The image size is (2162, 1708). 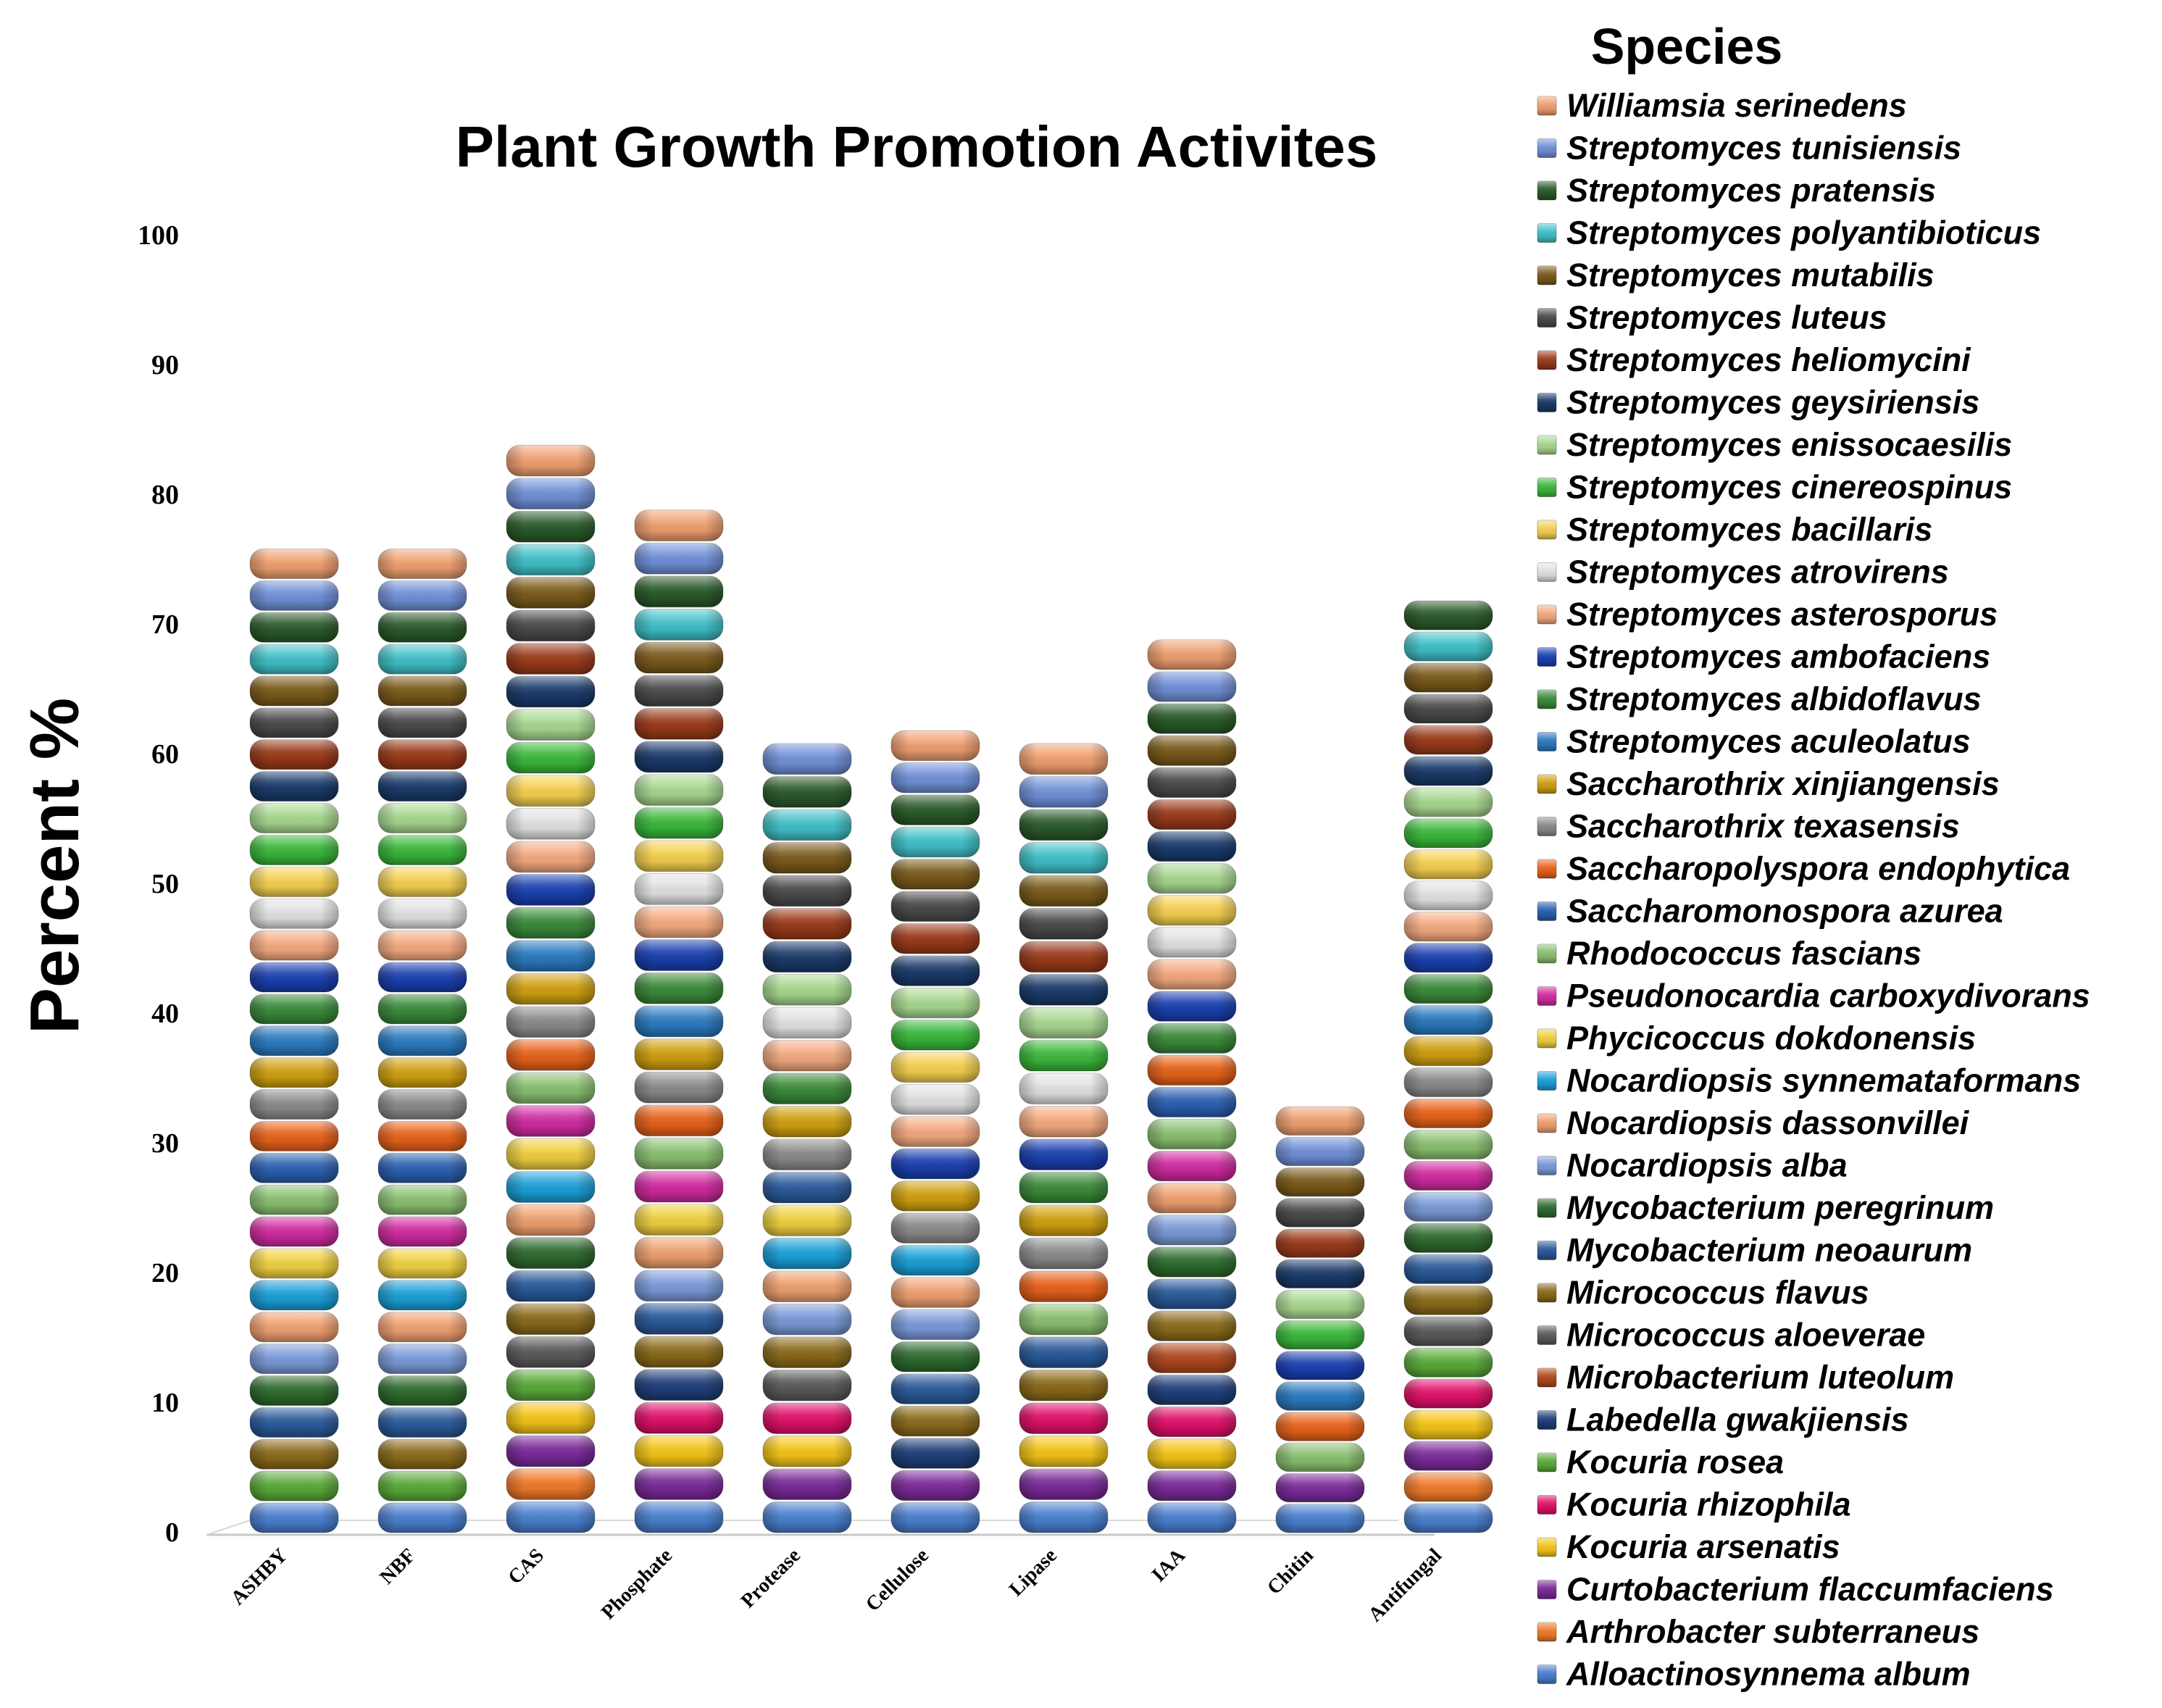 I want to click on legend-item: Nocardiopsis alba, so click(x=1692, y=1165).